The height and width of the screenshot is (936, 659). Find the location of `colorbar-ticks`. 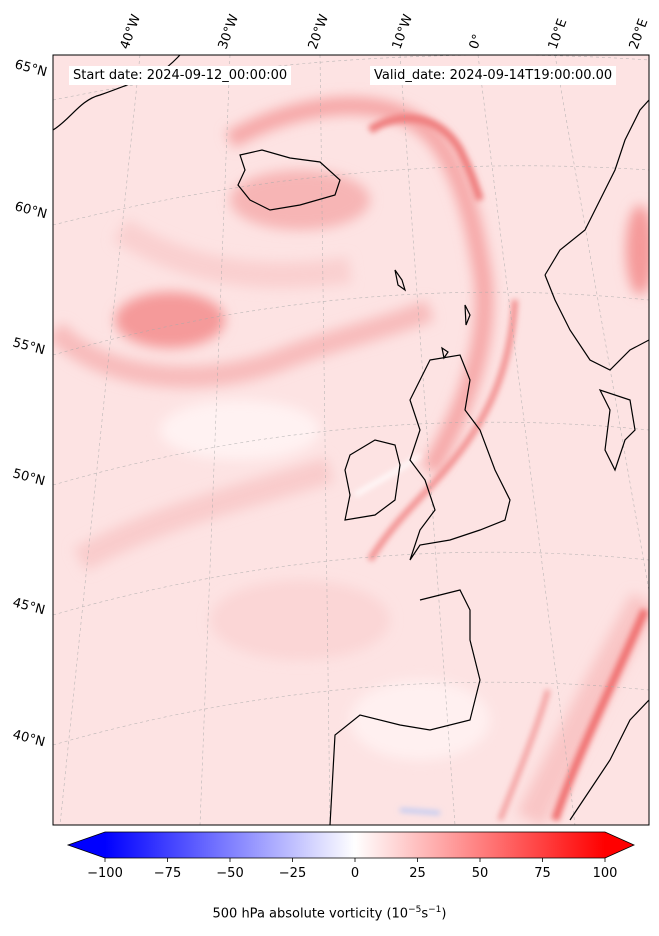

colorbar-ticks is located at coordinates (355, 860).